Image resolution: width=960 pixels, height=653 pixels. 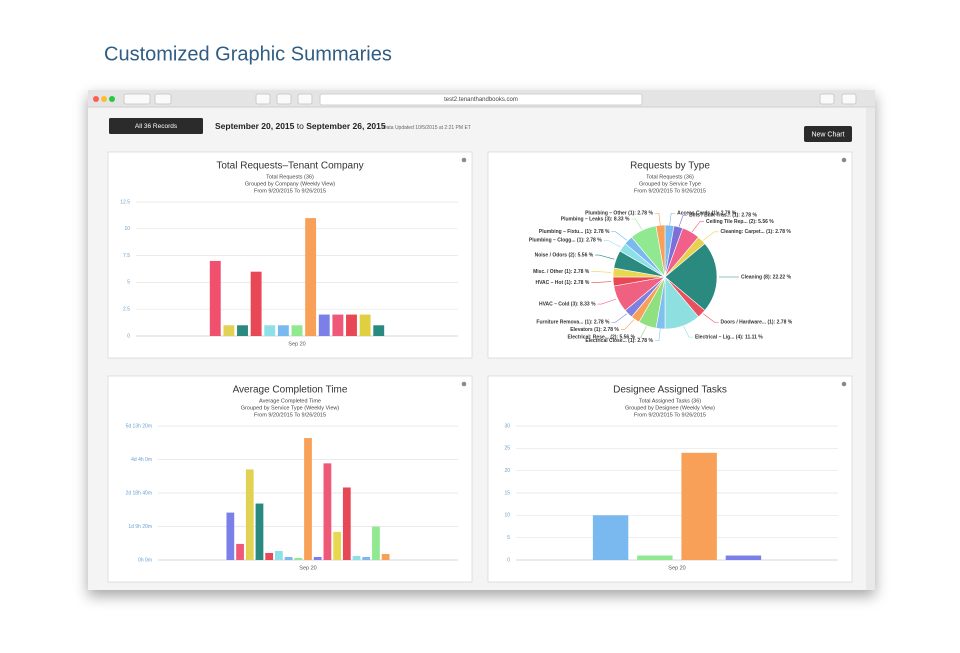 I want to click on url: test2.tenanthandbooks.com, so click(x=481, y=100).